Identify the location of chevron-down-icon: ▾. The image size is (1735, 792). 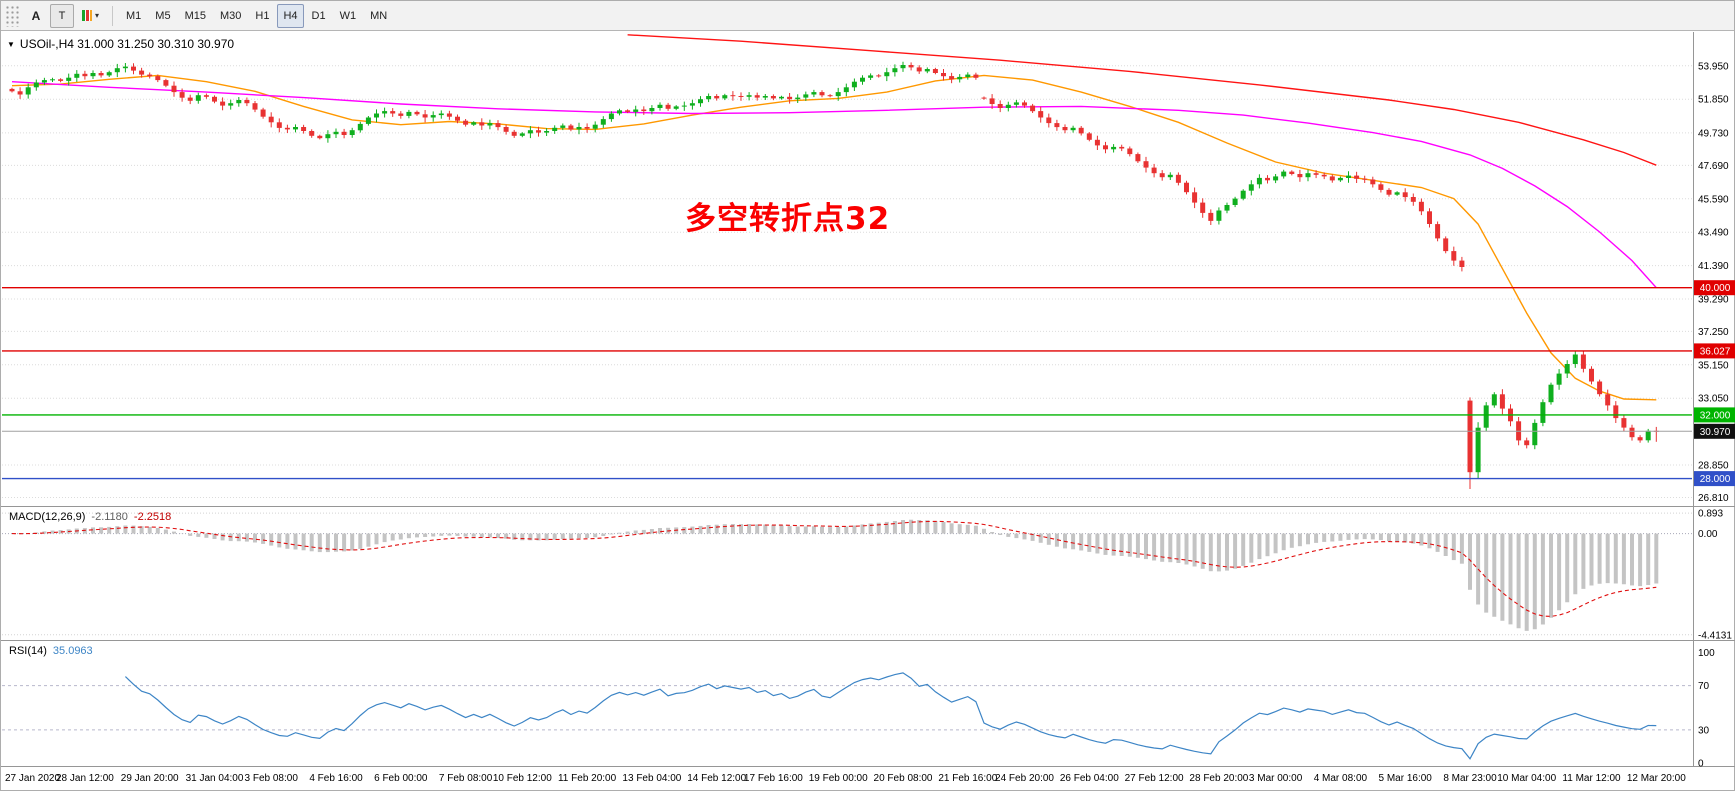
(97, 15).